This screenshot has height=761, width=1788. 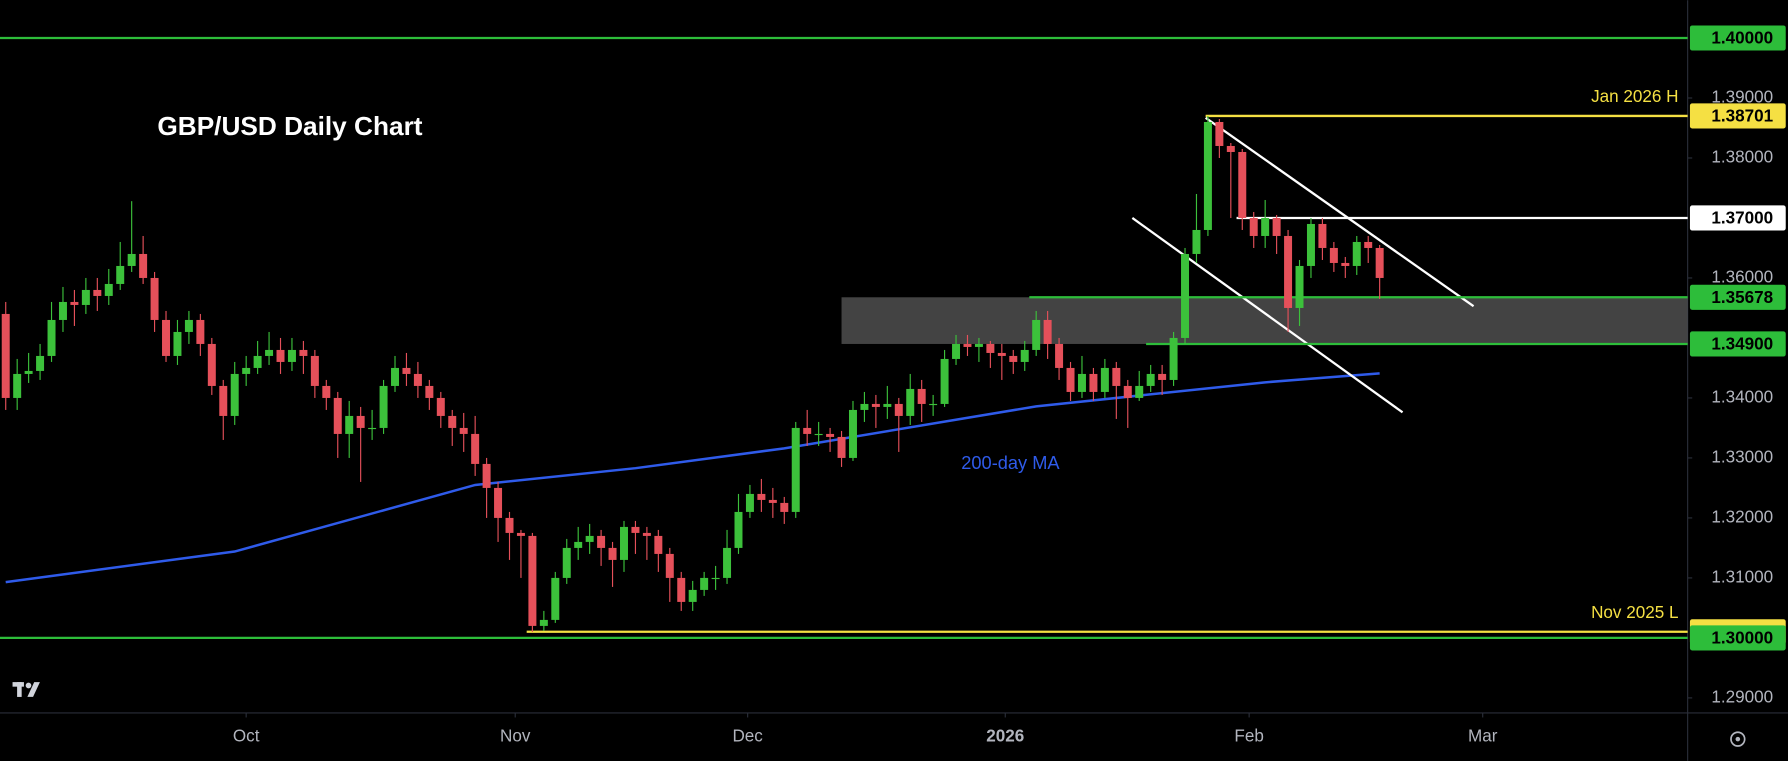 I want to click on level-note: Nov 2025 L, so click(x=1634, y=612).